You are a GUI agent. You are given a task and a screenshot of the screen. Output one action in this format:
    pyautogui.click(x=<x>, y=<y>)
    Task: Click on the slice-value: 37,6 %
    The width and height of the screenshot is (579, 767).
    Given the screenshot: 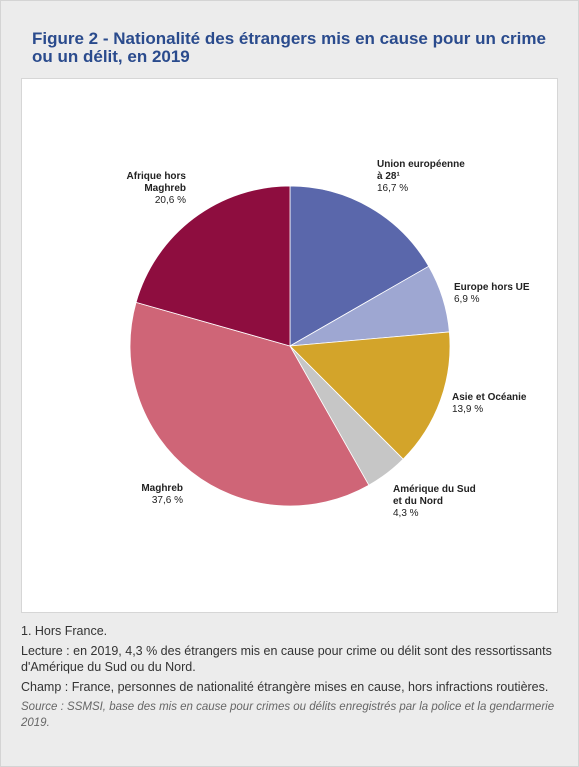 What is the action you would take?
    pyautogui.click(x=167, y=500)
    